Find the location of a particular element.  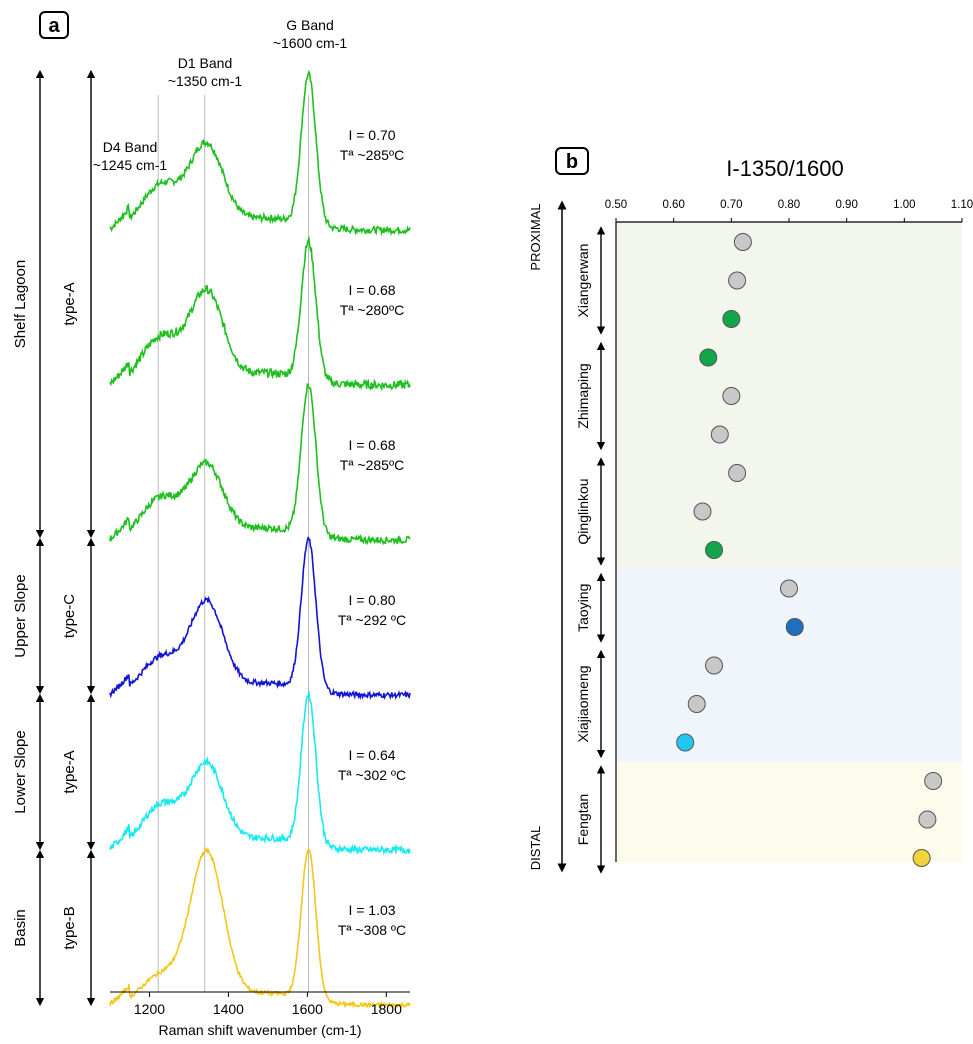

panel-a-x-ticks: 1200 1400 1600 1800 is located at coordinates (268, 1004).